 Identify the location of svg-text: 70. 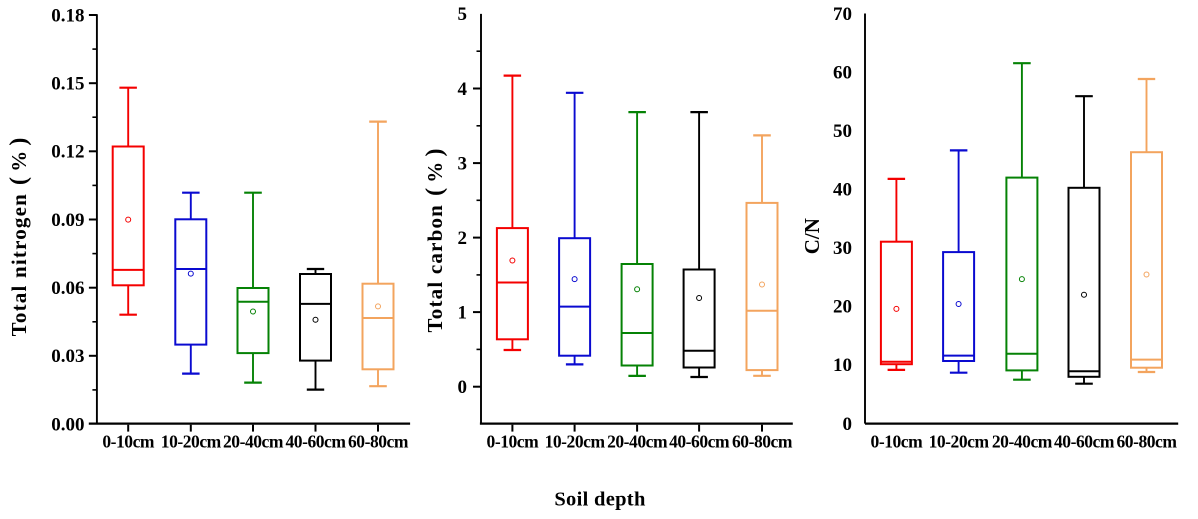
(842, 14).